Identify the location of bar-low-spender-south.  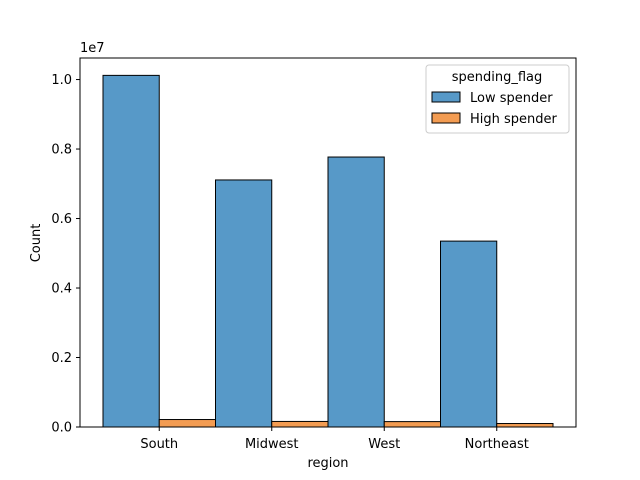
(131, 251).